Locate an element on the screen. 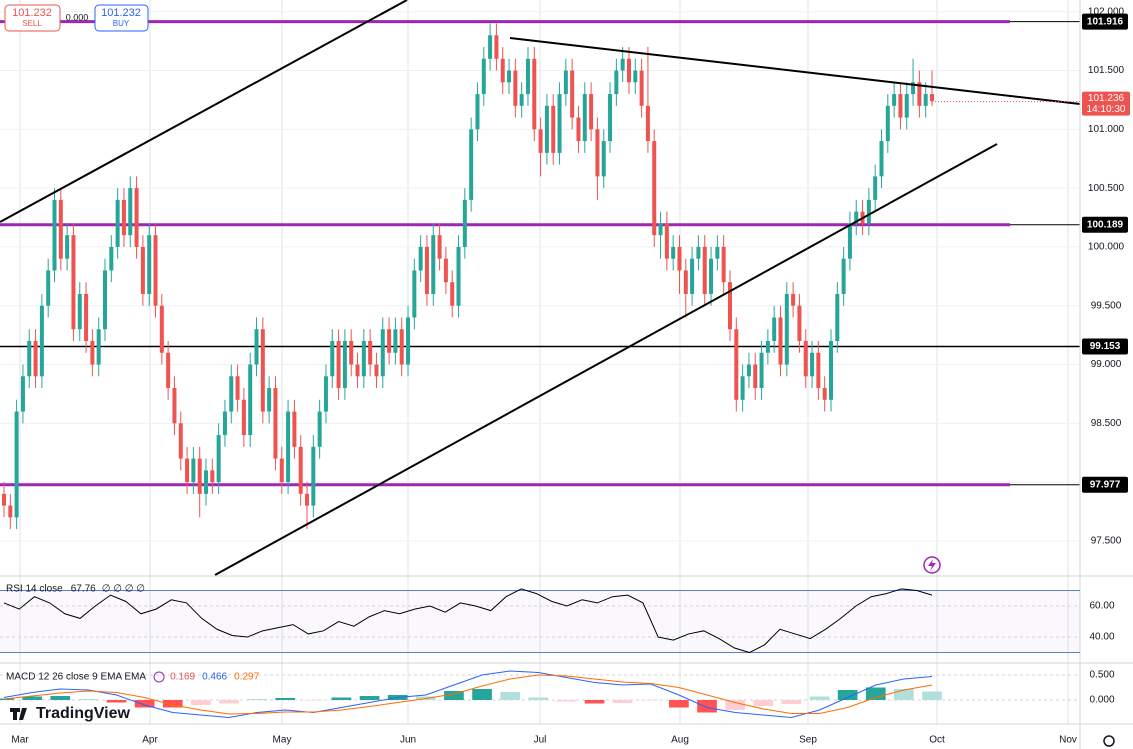  x-tick-label: Nov is located at coordinates (1068, 740).